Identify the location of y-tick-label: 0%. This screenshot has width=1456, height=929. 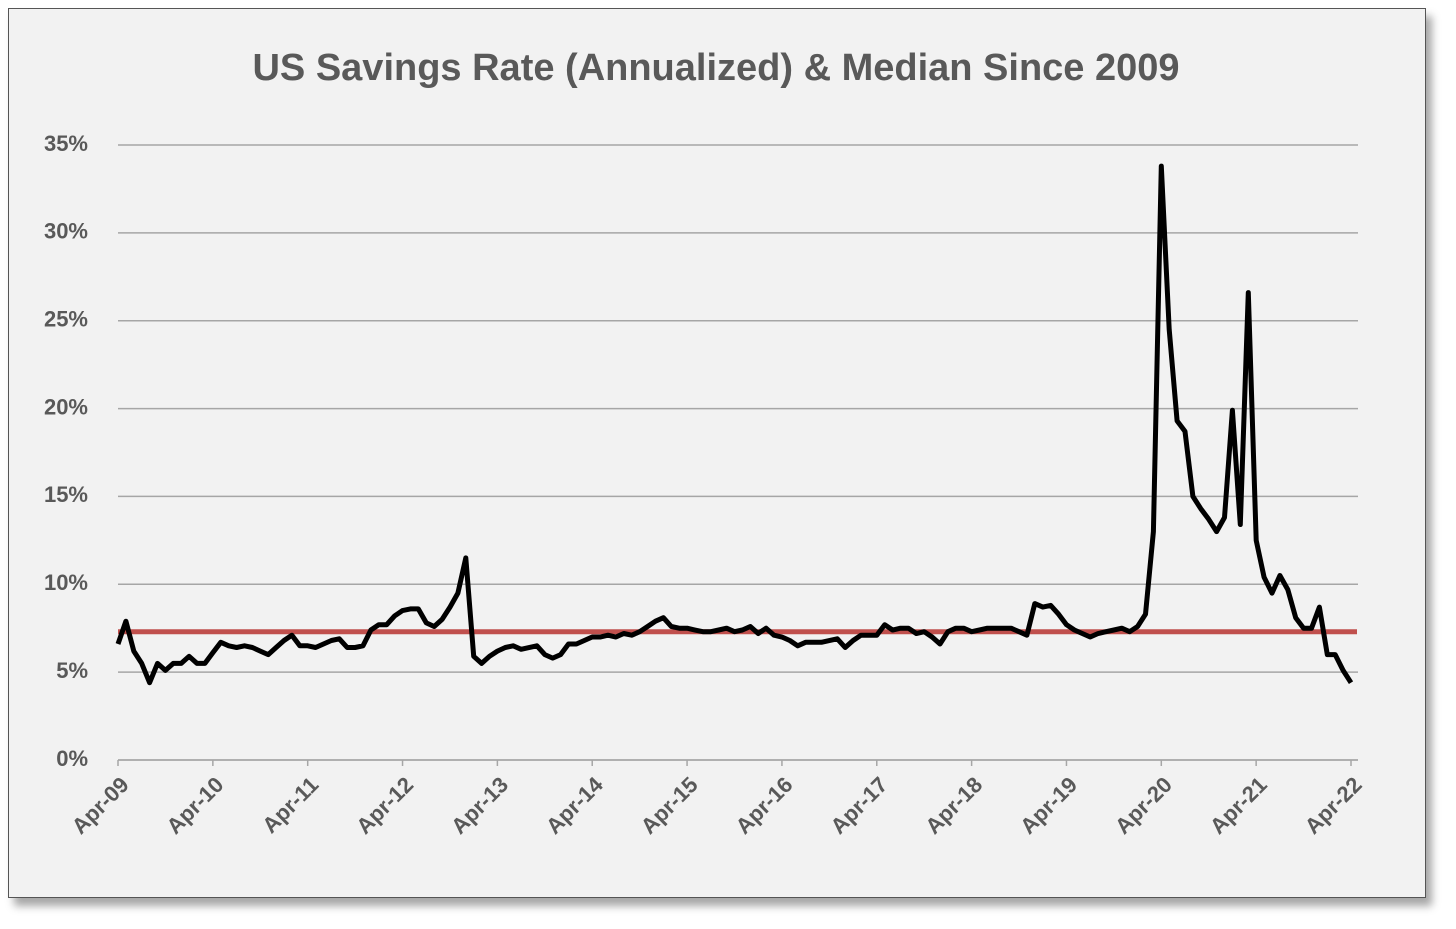
(72, 758).